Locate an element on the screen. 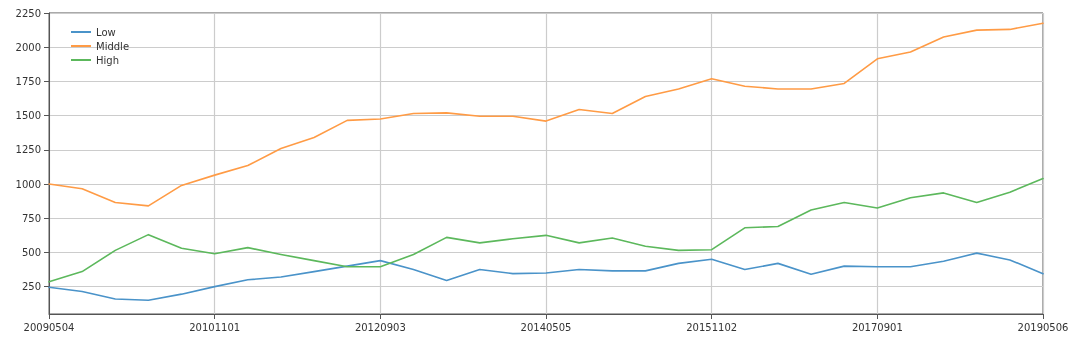 This screenshot has width=1080, height=340. x-tick-label: 20170901 is located at coordinates (877, 327).